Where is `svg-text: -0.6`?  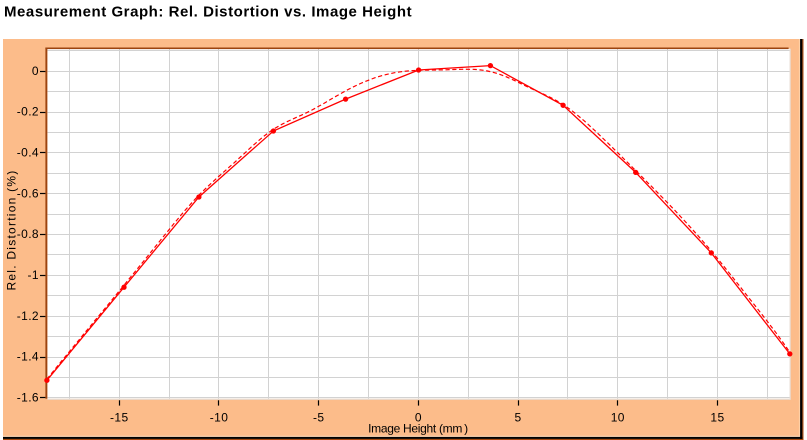
svg-text: -0.6 is located at coordinates (28, 193).